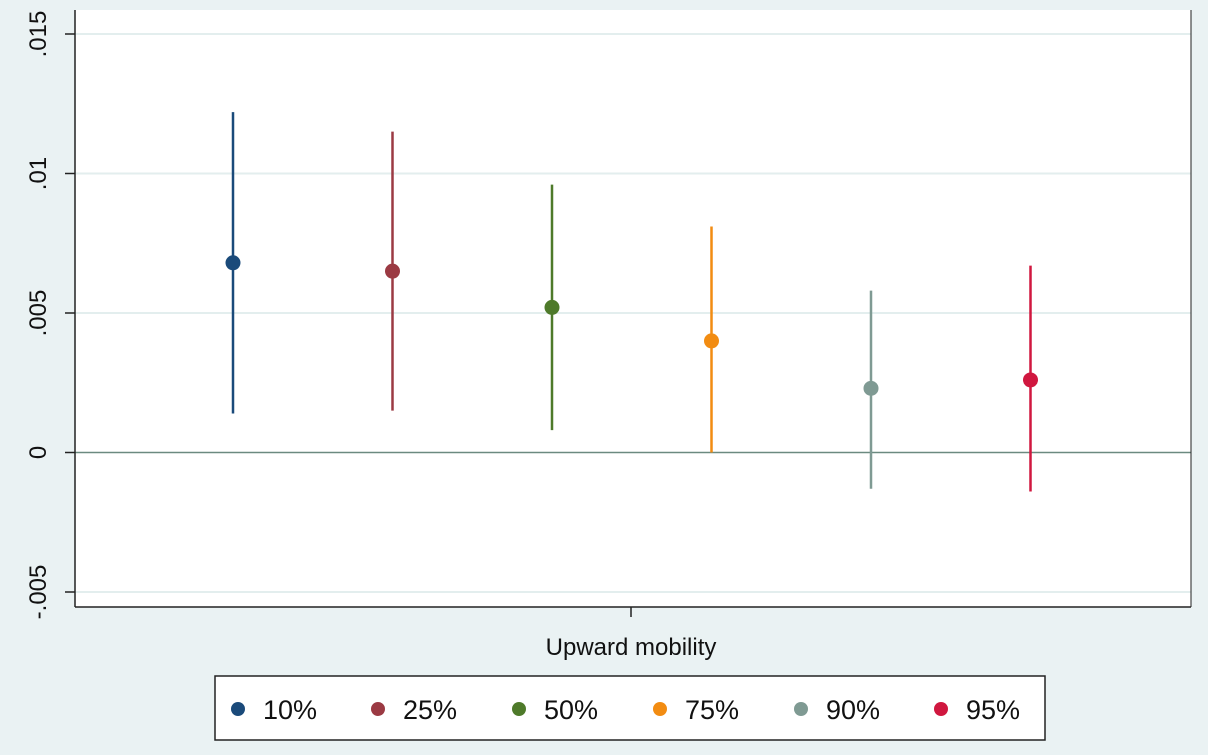 Image resolution: width=1208 pixels, height=755 pixels. Describe the element at coordinates (552, 307) in the screenshot. I see `point-estimate-50pct` at that location.